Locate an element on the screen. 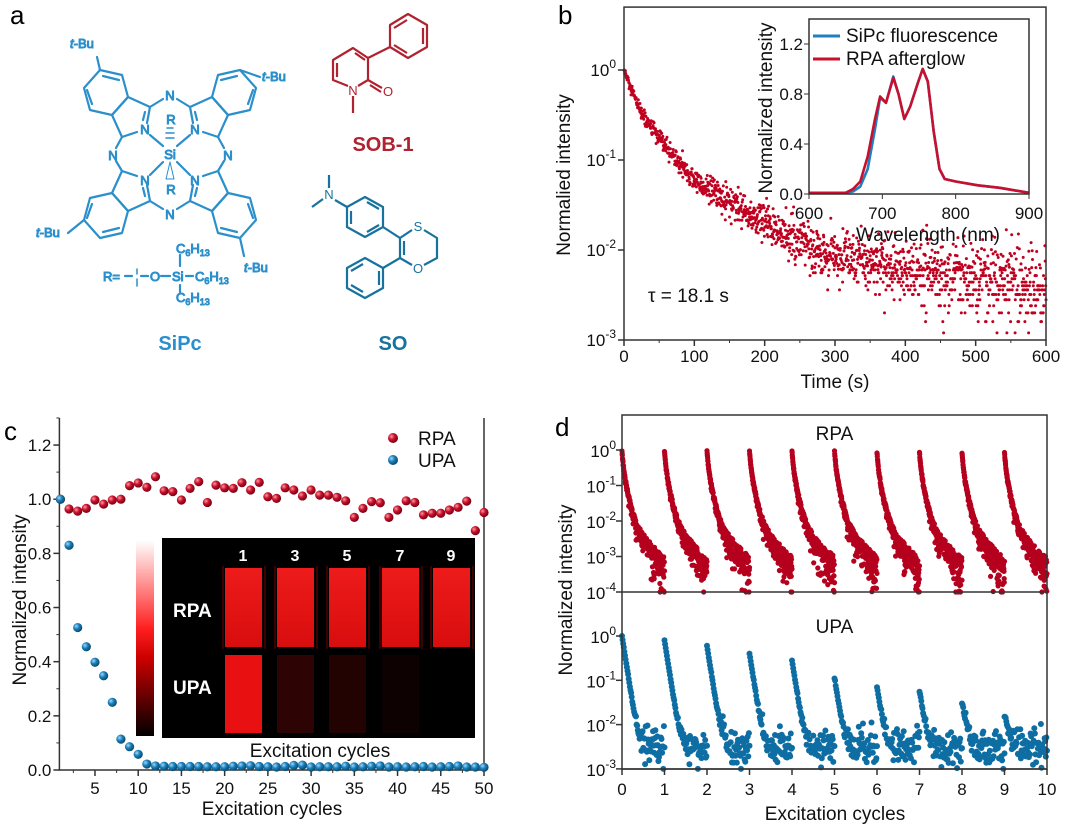 The height and width of the screenshot is (827, 1080). t-bu-label: t-Bu is located at coordinates (82, 43).